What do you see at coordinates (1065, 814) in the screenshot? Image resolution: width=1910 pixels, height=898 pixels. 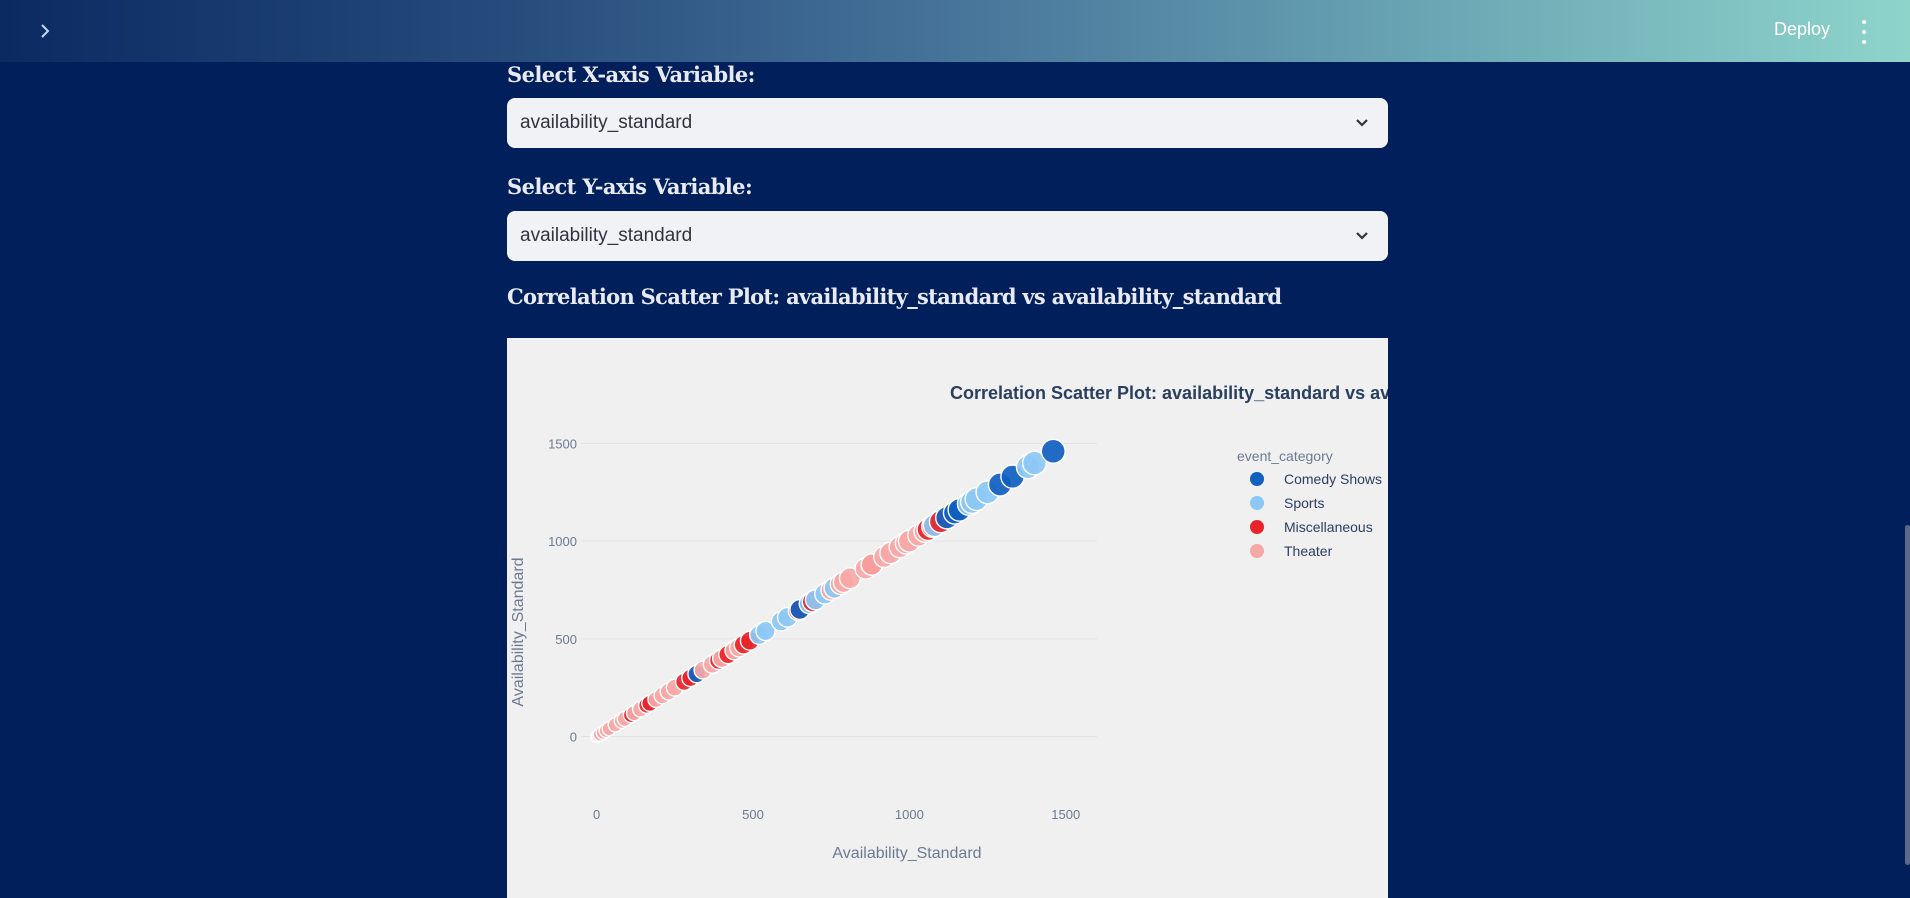 I see `x-tick-label: 1500` at bounding box center [1065, 814].